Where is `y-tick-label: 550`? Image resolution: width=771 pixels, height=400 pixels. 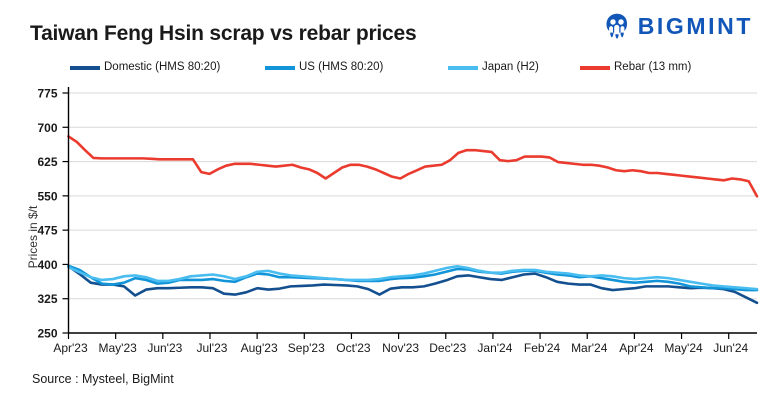 y-tick-label: 550 is located at coordinates (47, 196).